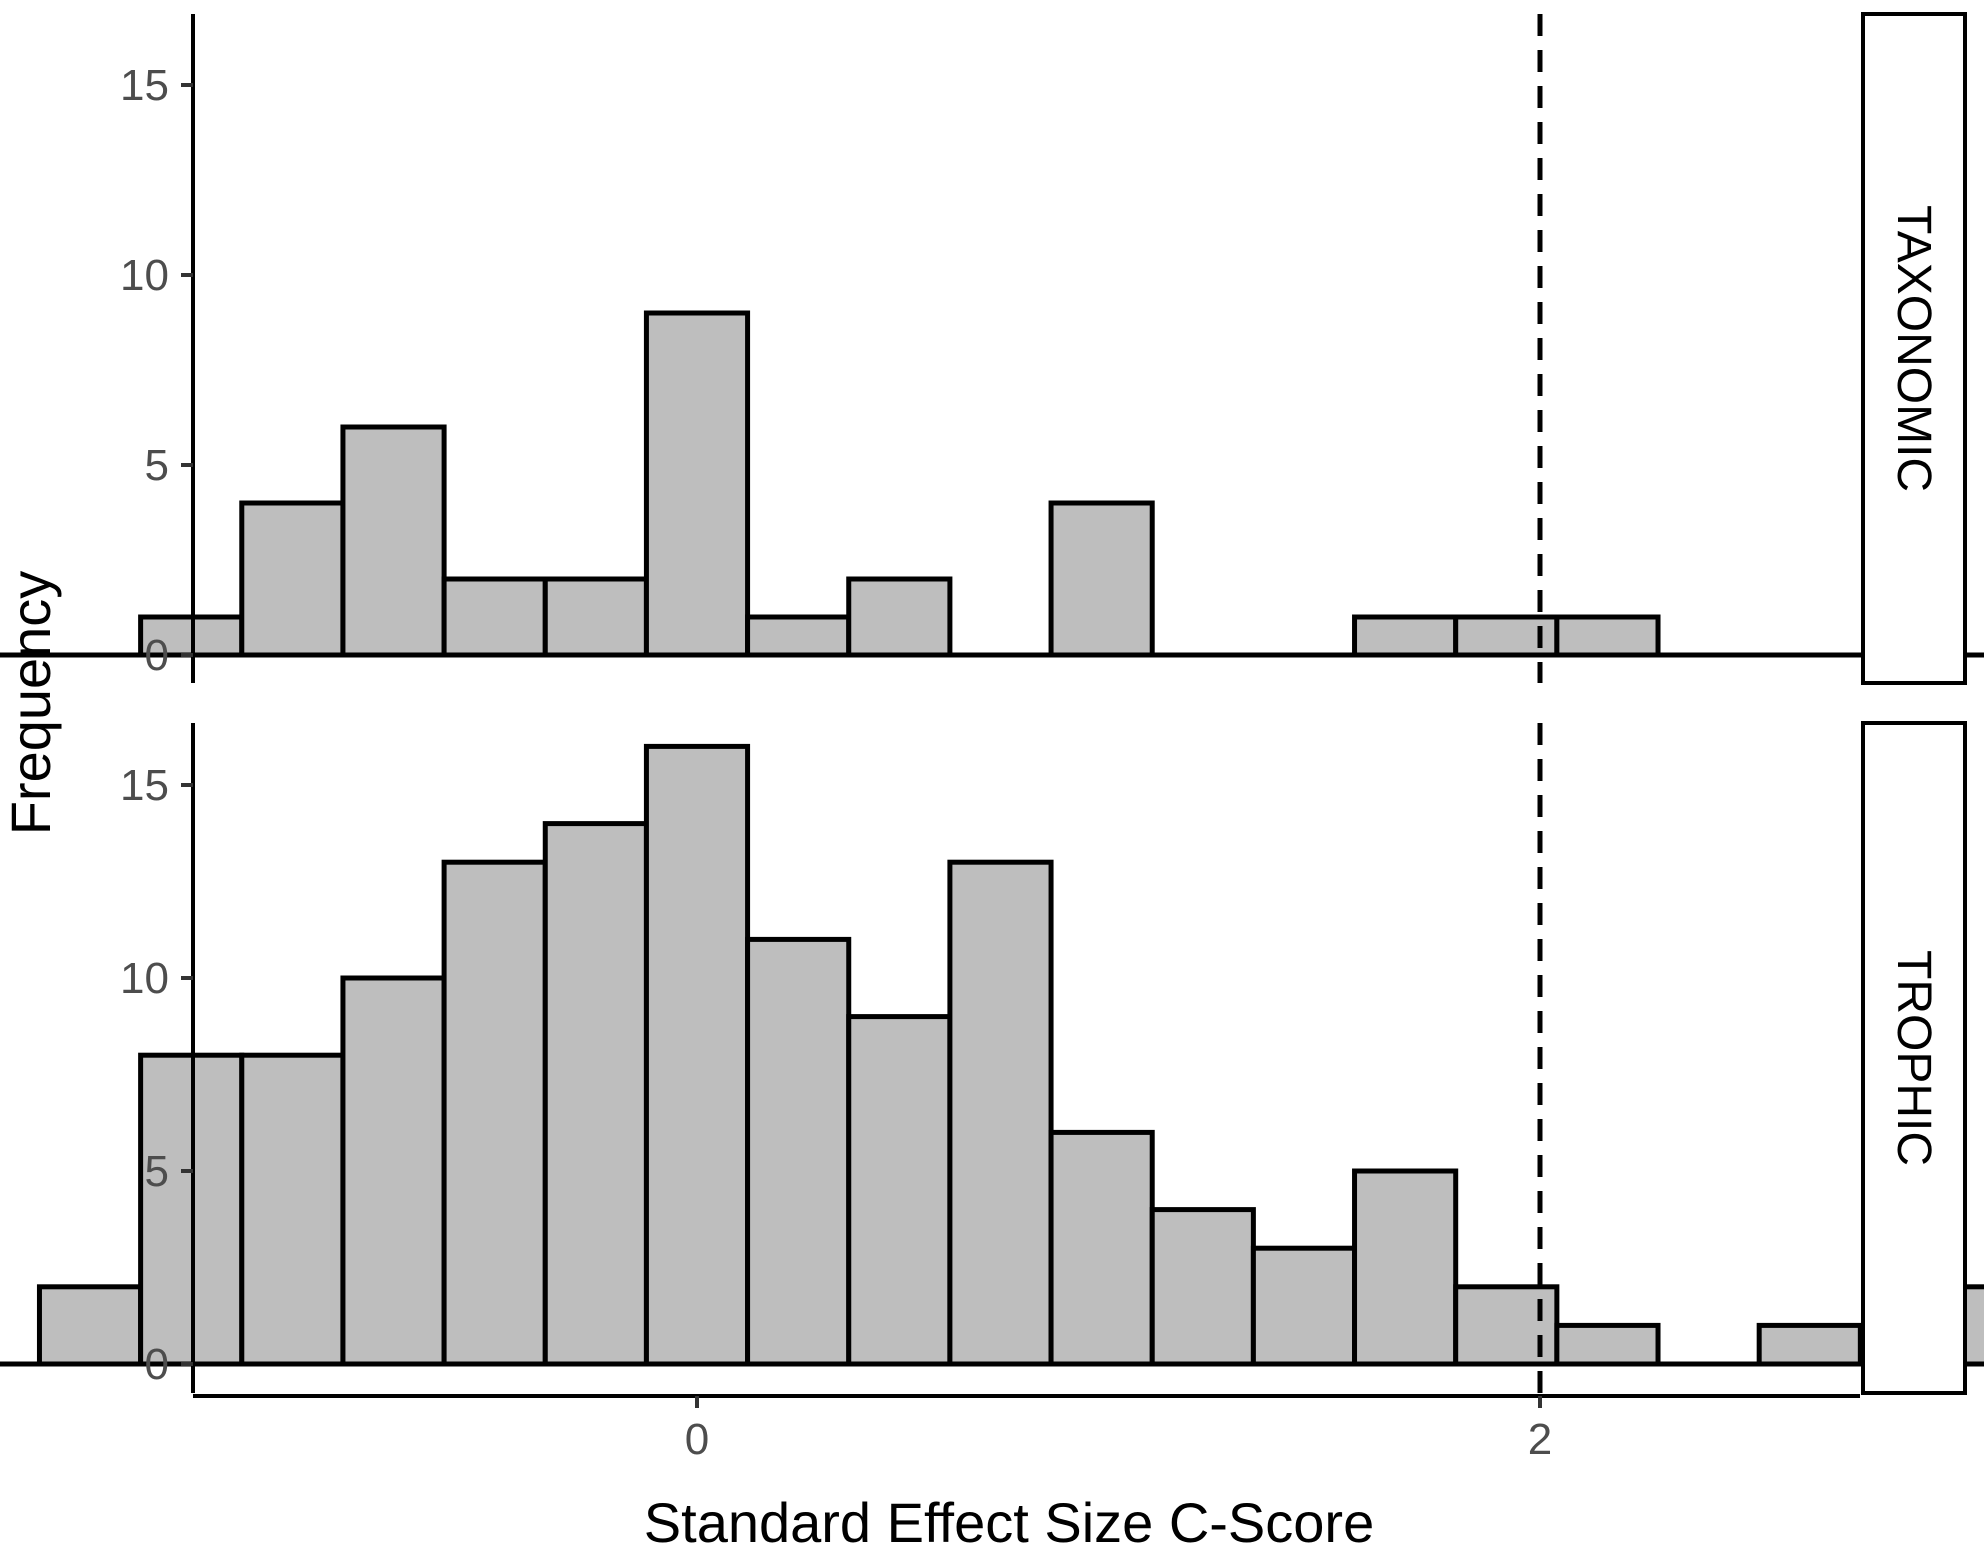  I want to click on axes-layer: −2024, so click(1026, 1429).